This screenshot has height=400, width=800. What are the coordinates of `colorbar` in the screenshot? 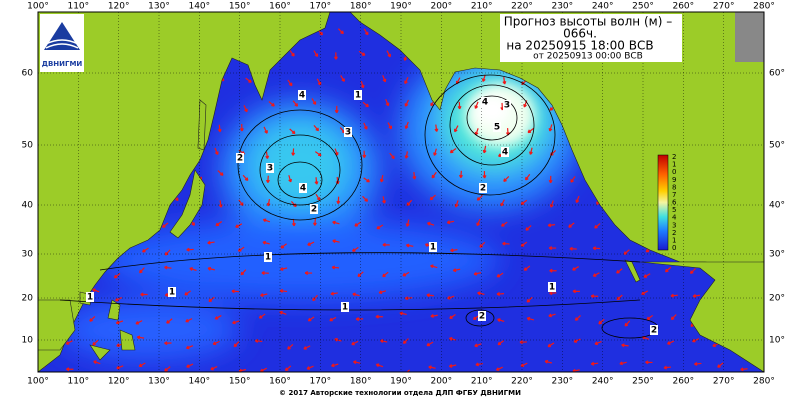 It's located at (663, 202).